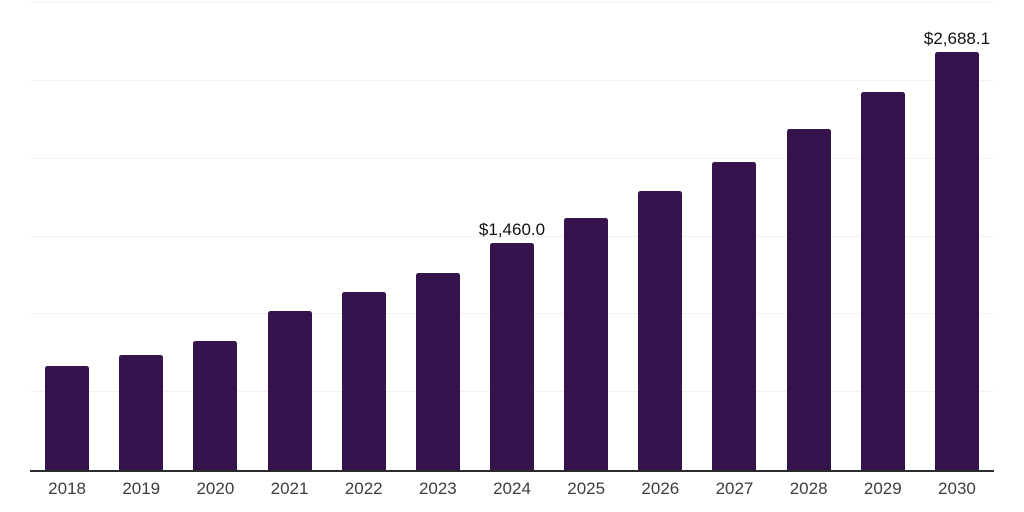 The width and height of the screenshot is (1024, 512). What do you see at coordinates (660, 488) in the screenshot?
I see `x-tick-label-2026: 2026` at bounding box center [660, 488].